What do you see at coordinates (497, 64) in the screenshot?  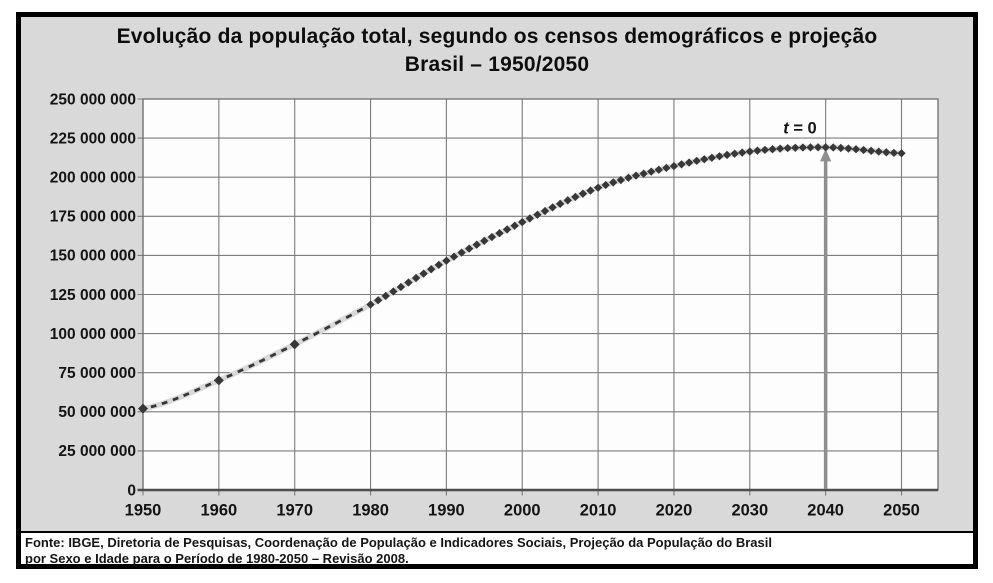 I see `chart-title-line2: Brasil – 1950/2050` at bounding box center [497, 64].